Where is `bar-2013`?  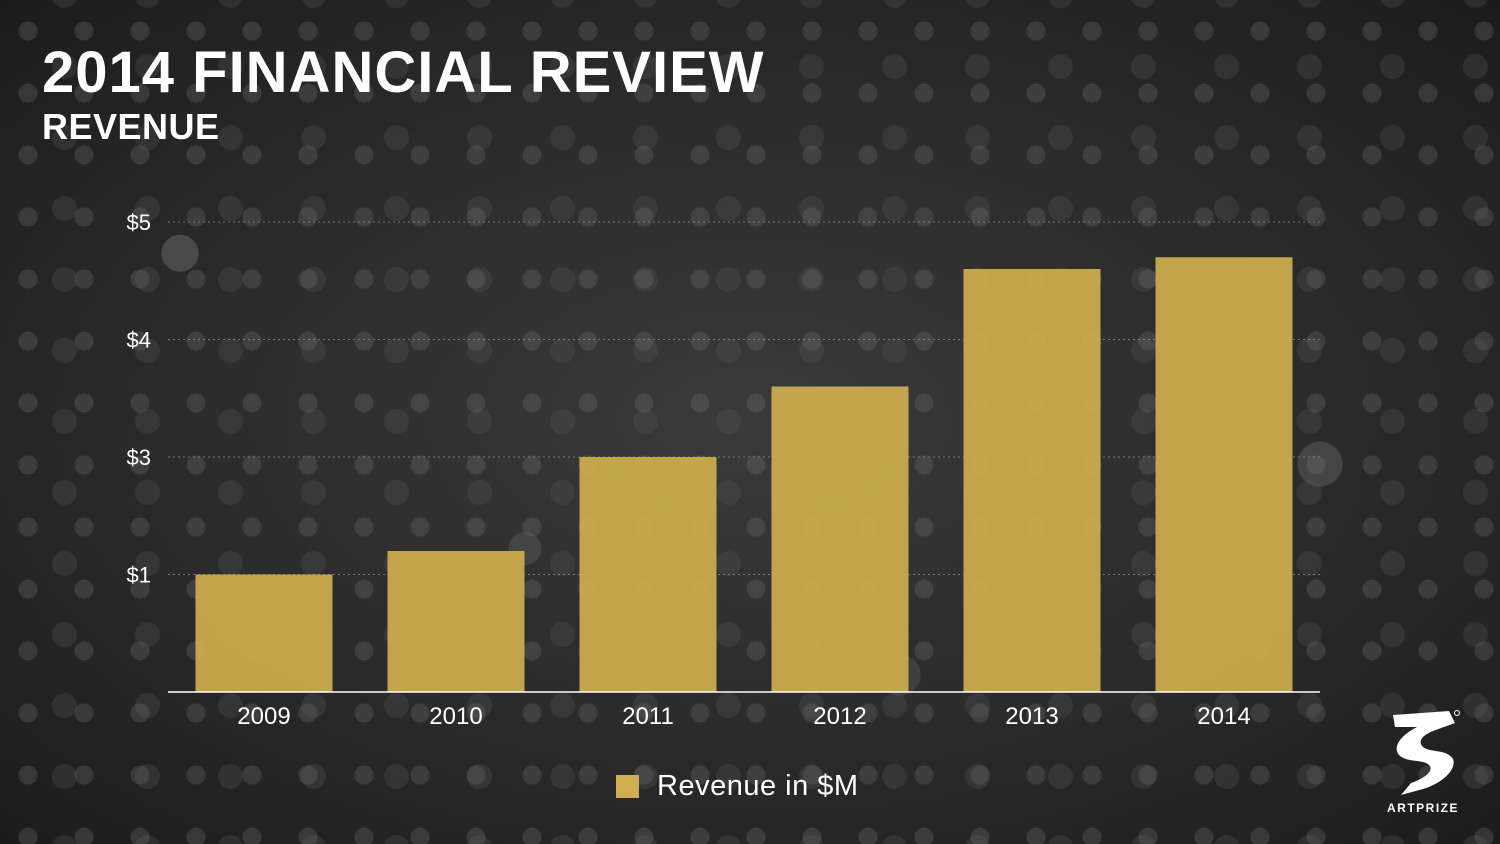 bar-2013 is located at coordinates (1032, 480).